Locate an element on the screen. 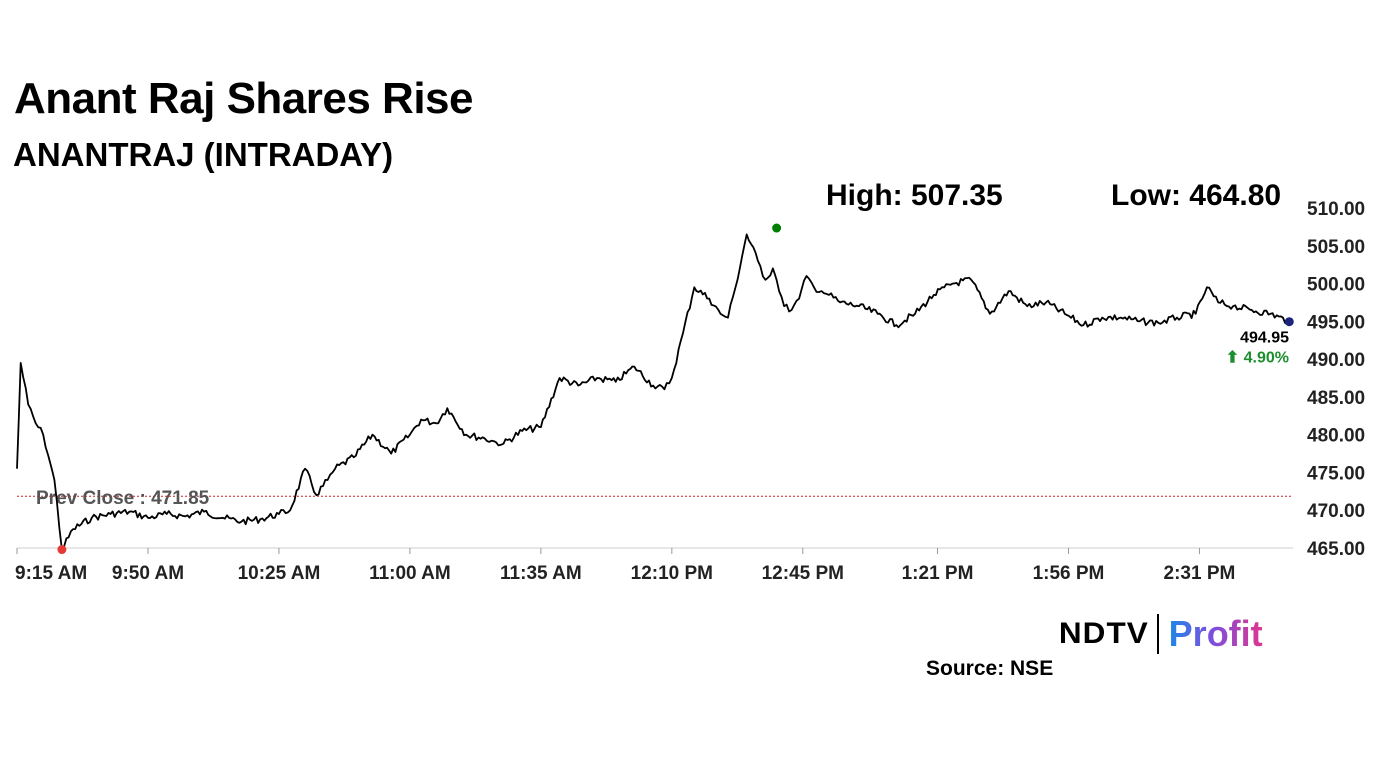  logo-divider is located at coordinates (1157, 634).